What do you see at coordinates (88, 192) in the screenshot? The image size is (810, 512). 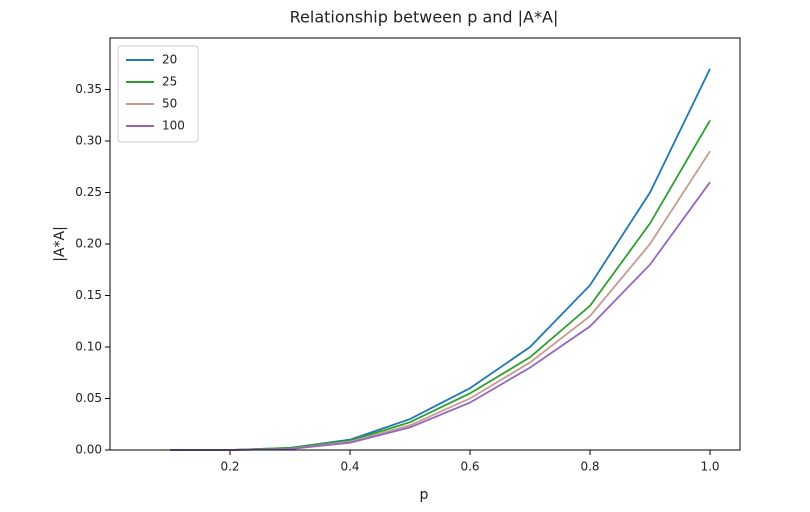 I see `y-tick-label: 0.25` at bounding box center [88, 192].